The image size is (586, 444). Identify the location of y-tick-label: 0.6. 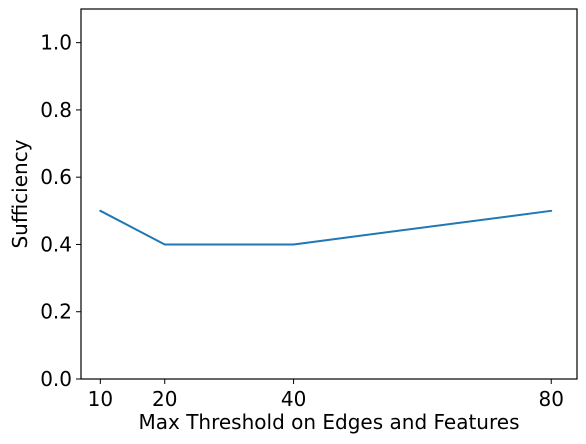
(56, 177).